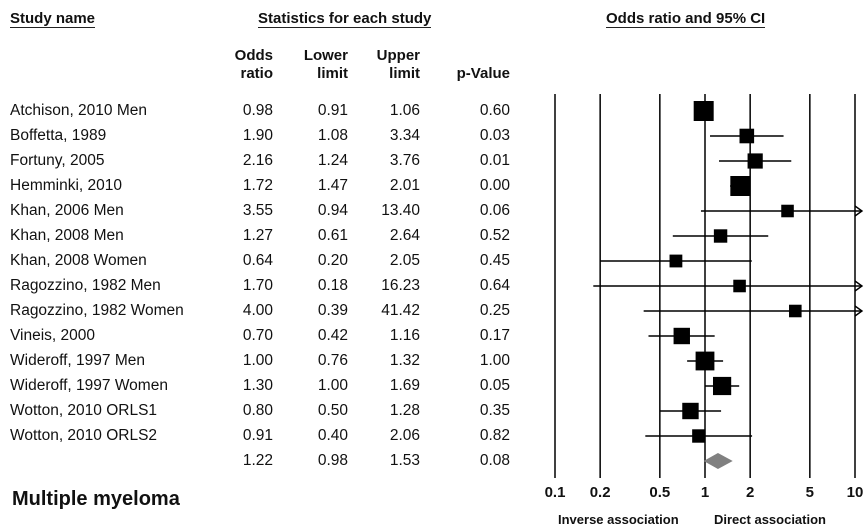  I want to click on upper-limit-header-line2: limit, so click(404, 73).